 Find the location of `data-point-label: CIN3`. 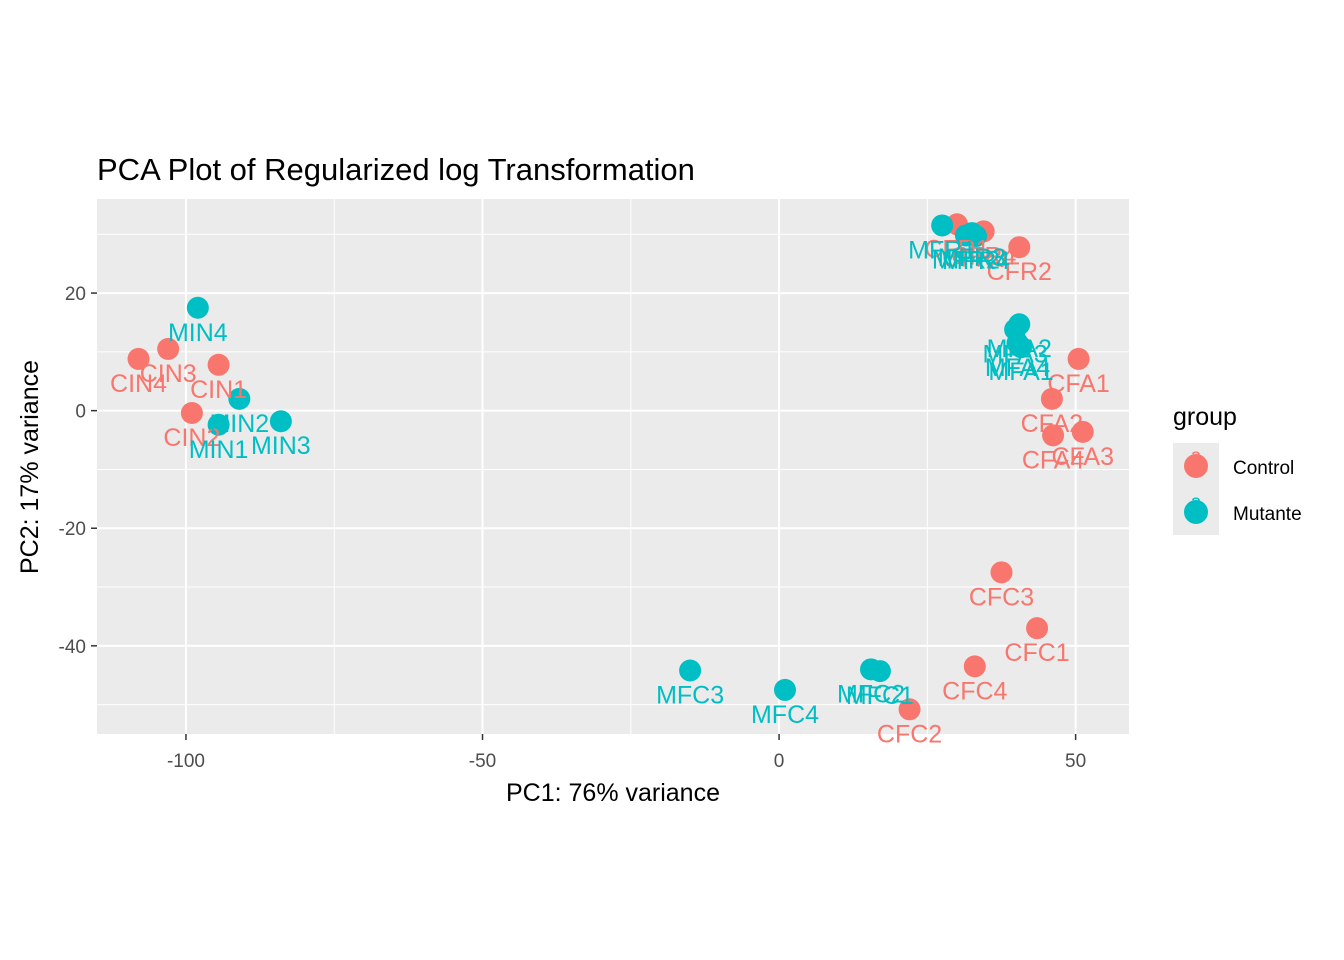

data-point-label: CIN3 is located at coordinates (168, 374).